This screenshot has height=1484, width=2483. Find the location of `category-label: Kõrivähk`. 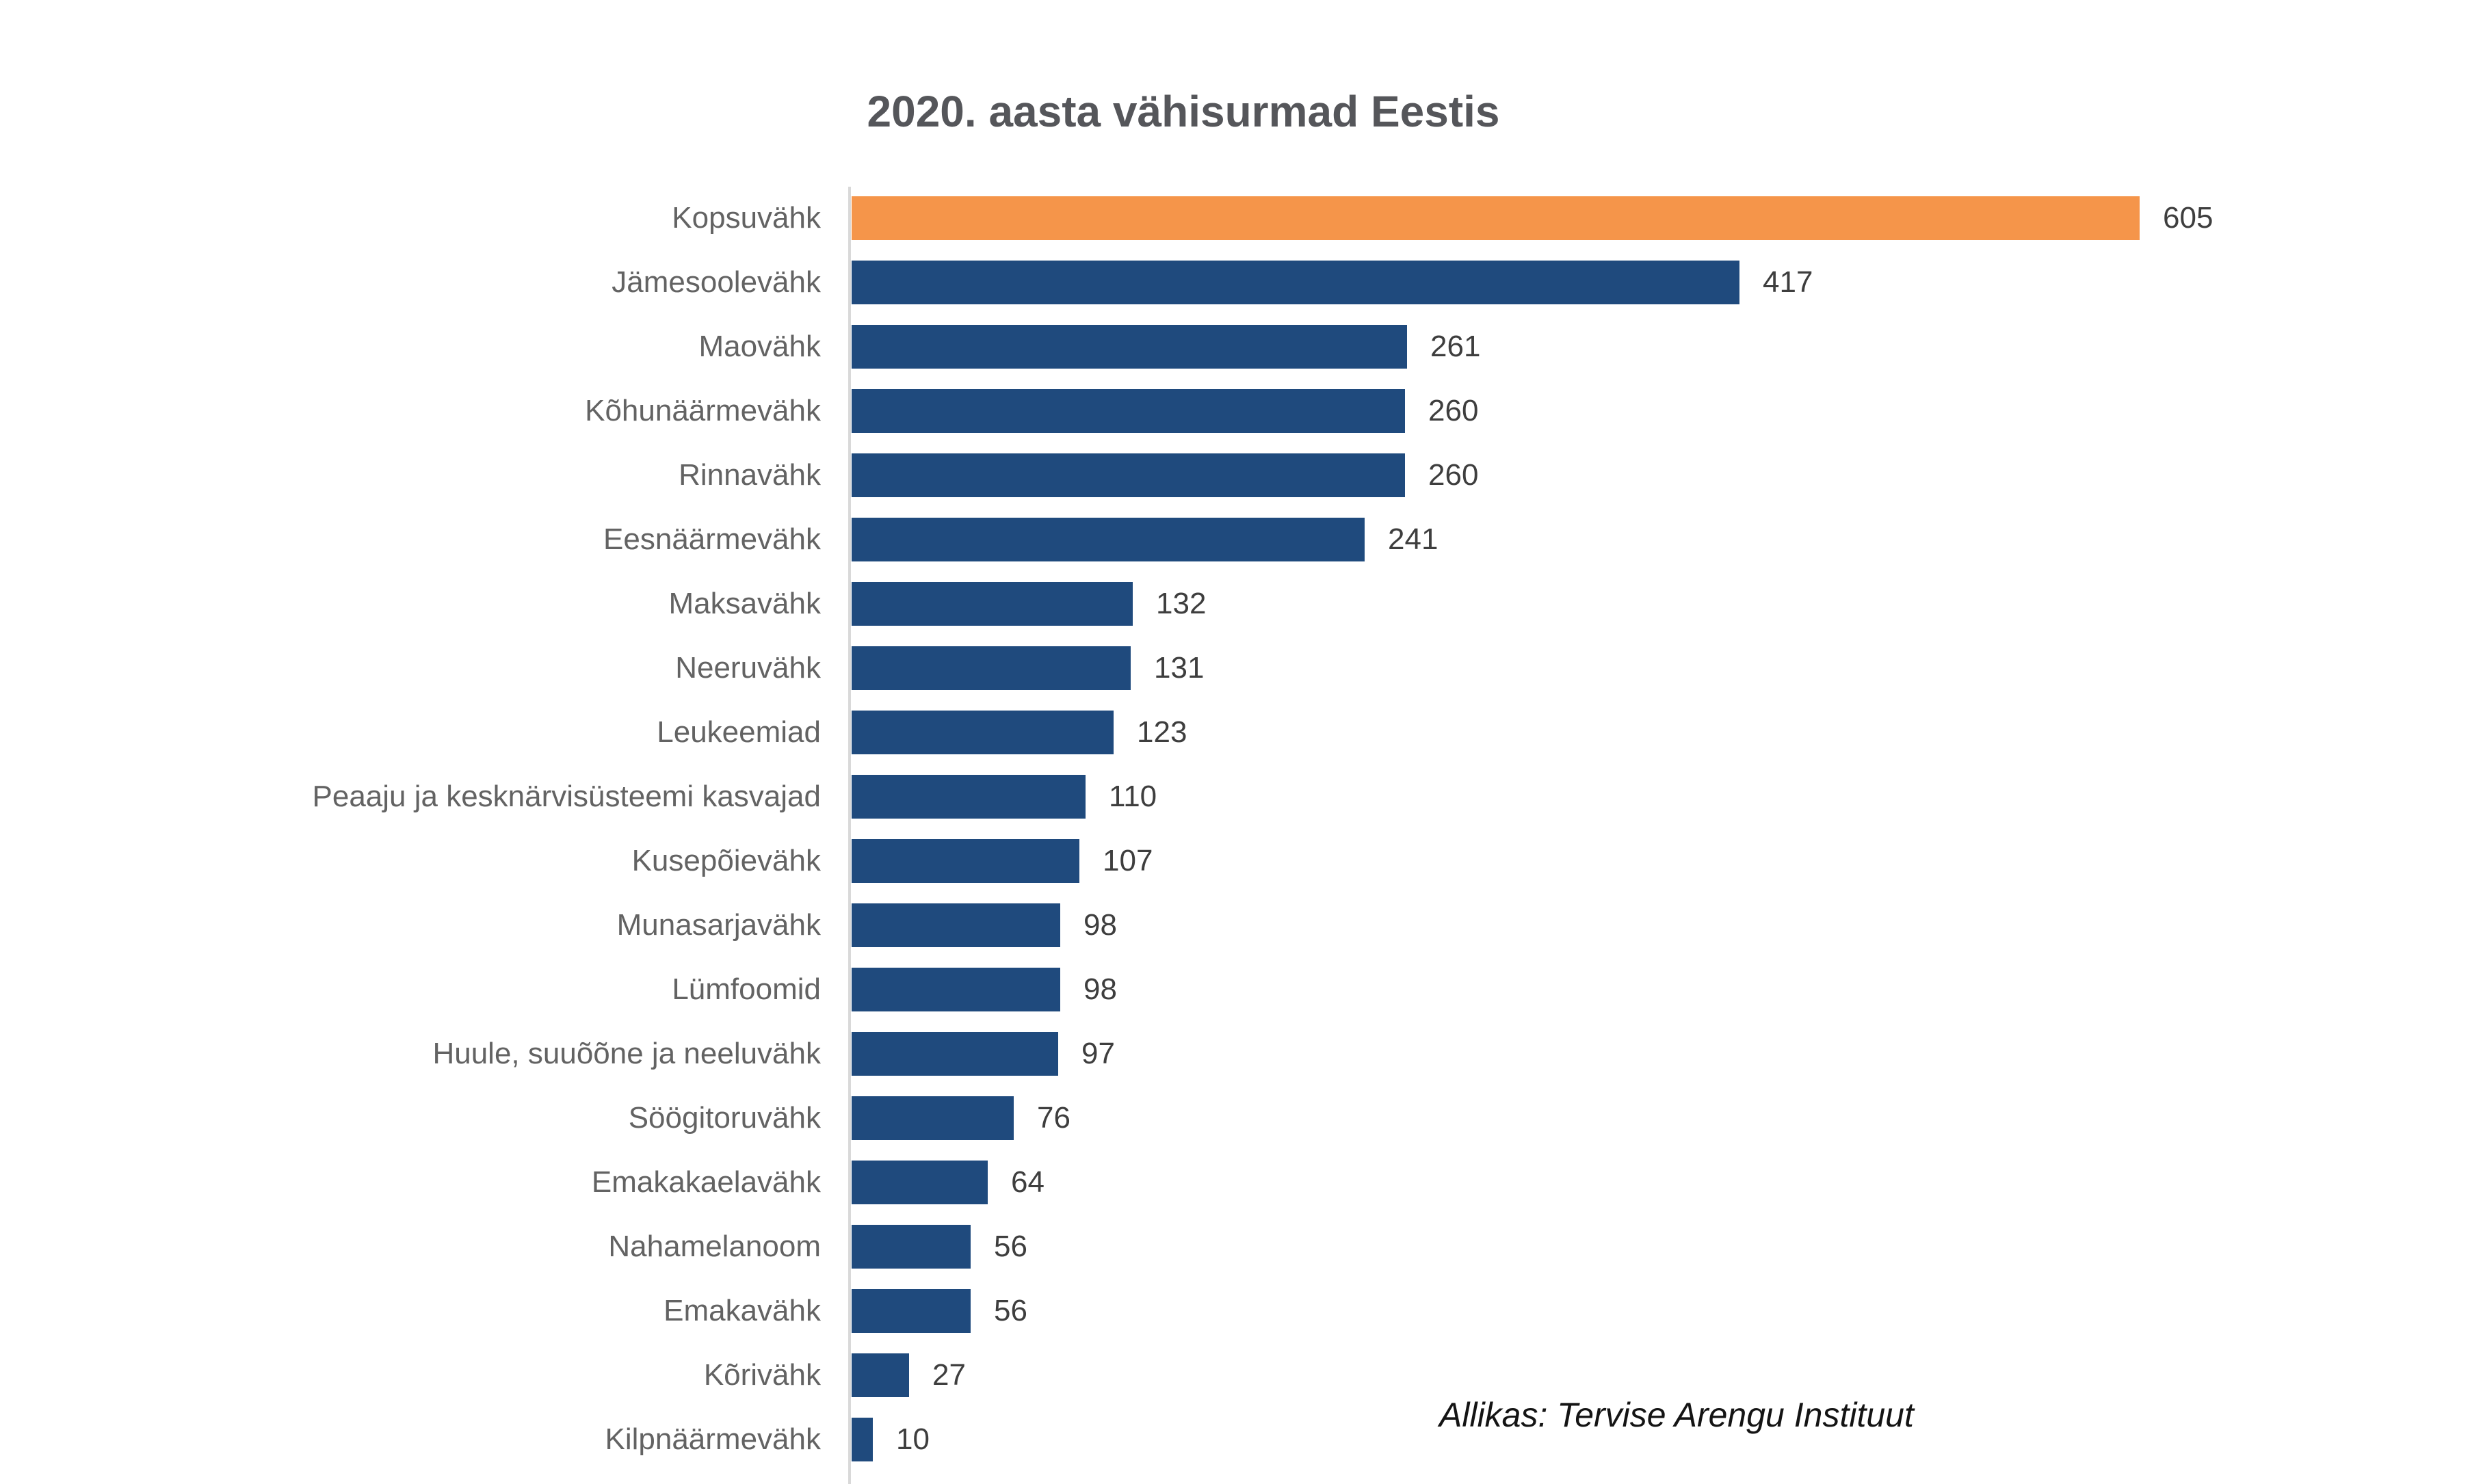

category-label: Kõrivähk is located at coordinates (762, 1375).